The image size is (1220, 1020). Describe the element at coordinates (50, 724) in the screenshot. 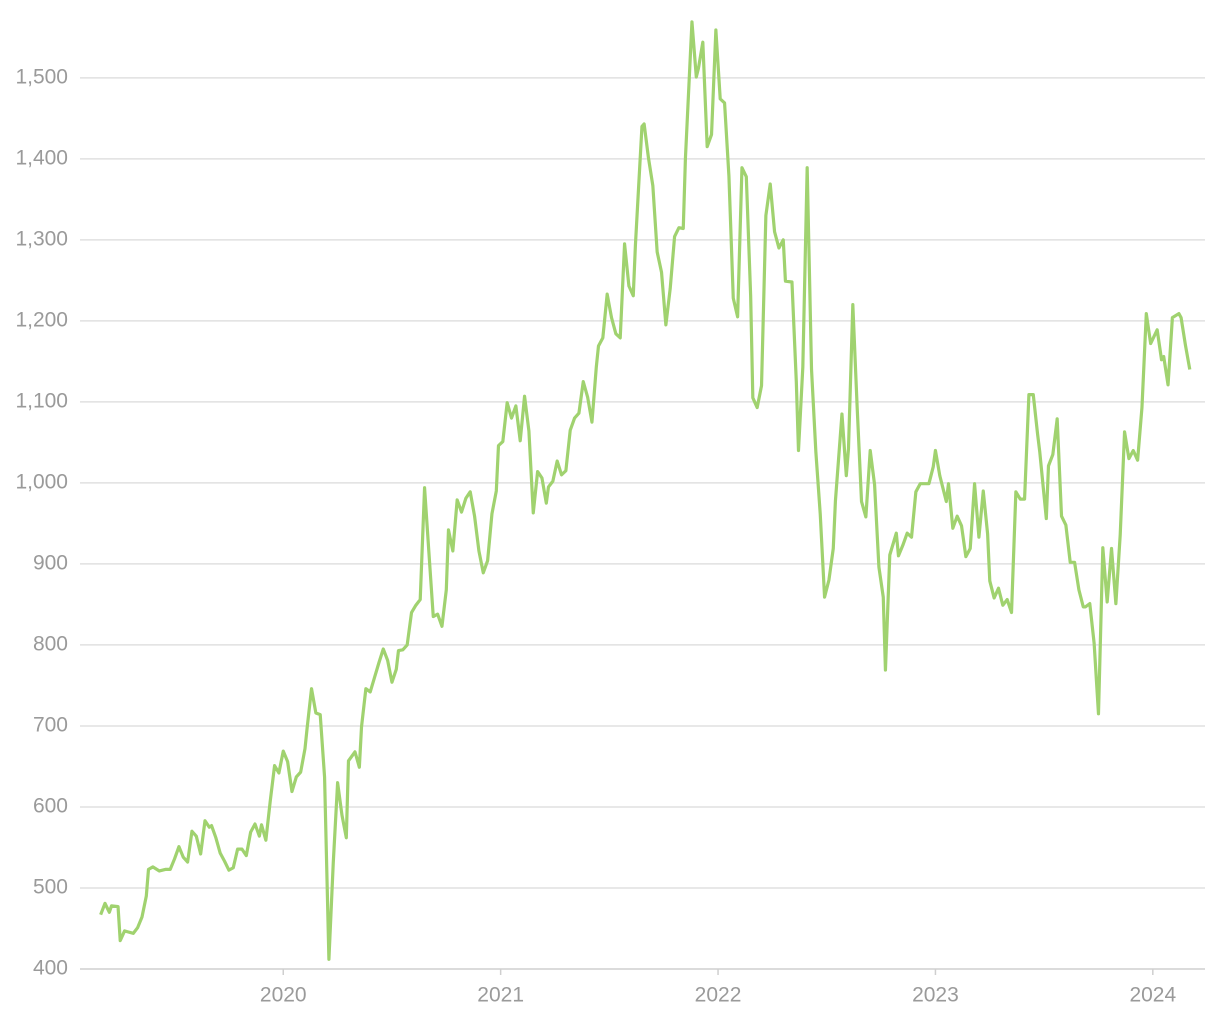

I see `y-tick-label: 700` at that location.